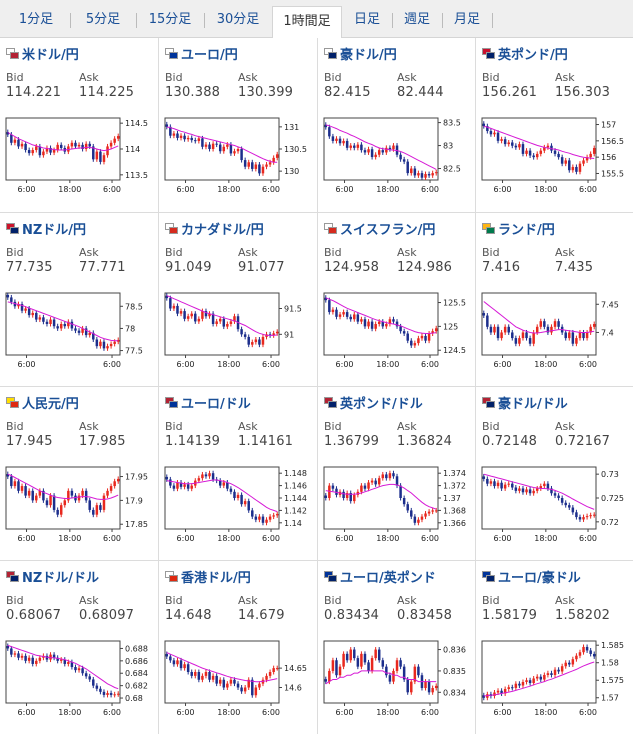  Describe the element at coordinates (238, 506) in the screenshot. I see `price-chart: 1.148 1.146 1.144 1.142 1.14 6:00 18:00 6:00` at that location.